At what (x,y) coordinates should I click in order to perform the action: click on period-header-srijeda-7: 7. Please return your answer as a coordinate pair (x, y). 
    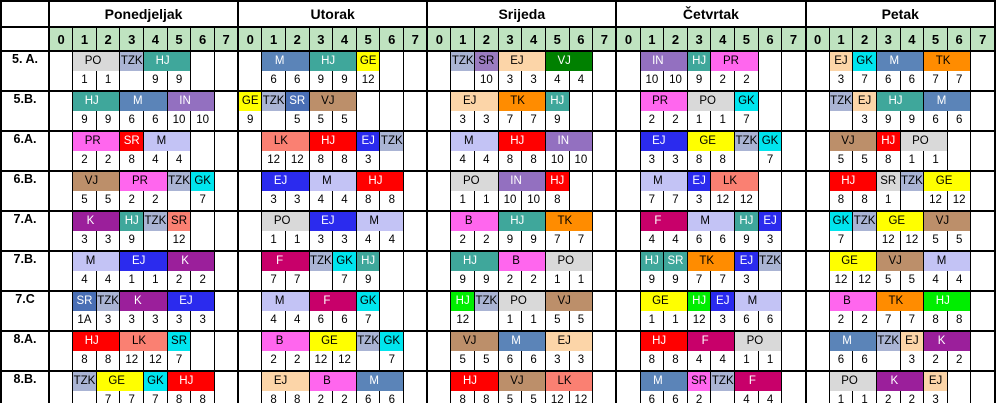
    Looking at the image, I should click on (605, 39).